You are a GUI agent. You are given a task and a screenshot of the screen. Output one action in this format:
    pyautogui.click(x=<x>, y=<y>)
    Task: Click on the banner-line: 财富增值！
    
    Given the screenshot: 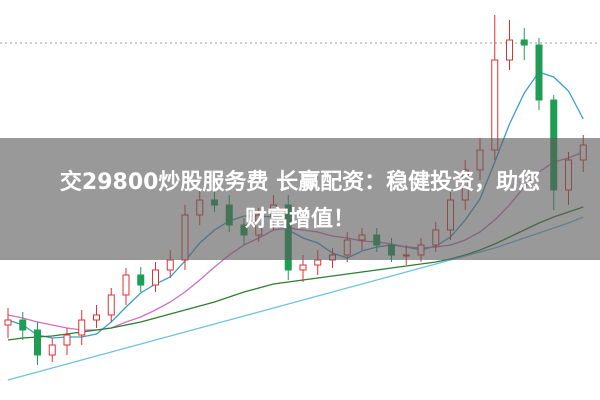 What is the action you would take?
    pyautogui.click(x=300, y=219)
    